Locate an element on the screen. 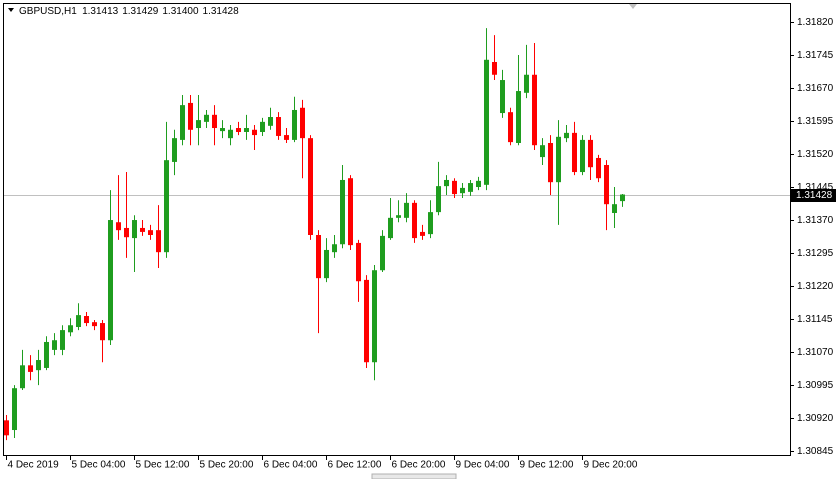 The image size is (839, 479). y-tick-label: 1.31370 is located at coordinates (815, 220).